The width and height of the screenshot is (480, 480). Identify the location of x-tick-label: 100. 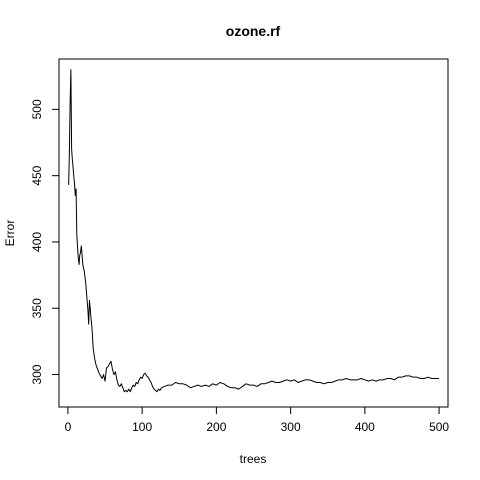
(142, 427).